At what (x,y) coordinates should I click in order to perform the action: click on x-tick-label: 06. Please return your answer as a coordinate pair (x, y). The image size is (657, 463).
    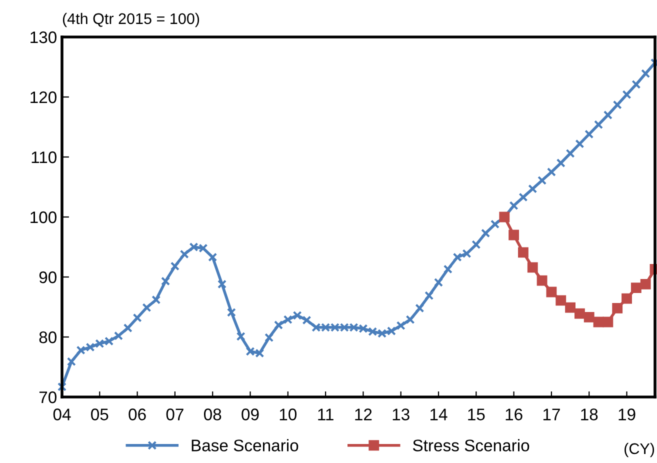
    Looking at the image, I should click on (137, 414).